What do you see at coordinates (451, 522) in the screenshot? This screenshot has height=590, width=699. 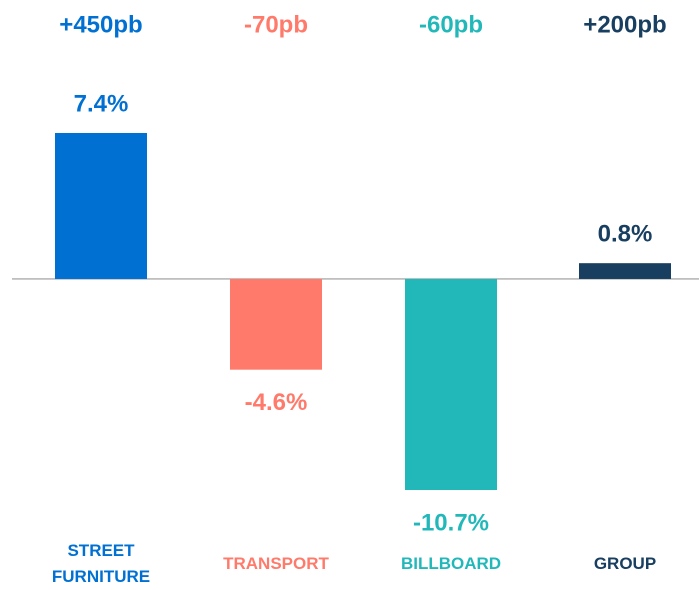 I see `value-label: -10.7%` at bounding box center [451, 522].